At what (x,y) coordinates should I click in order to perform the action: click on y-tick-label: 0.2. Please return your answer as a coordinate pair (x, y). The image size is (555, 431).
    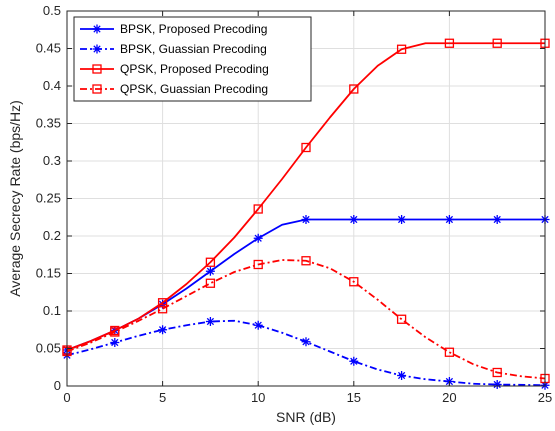
    Looking at the image, I should click on (52, 235).